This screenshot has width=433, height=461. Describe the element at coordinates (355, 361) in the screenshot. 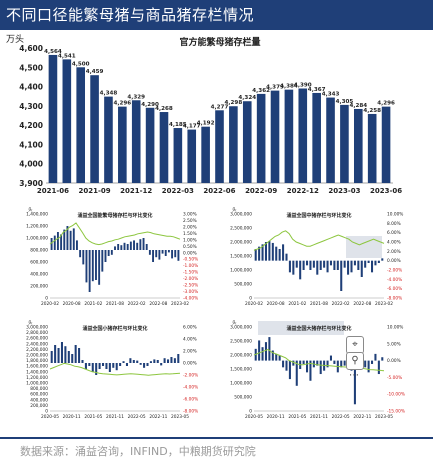

I see `search-icon: ⚲` at that location.